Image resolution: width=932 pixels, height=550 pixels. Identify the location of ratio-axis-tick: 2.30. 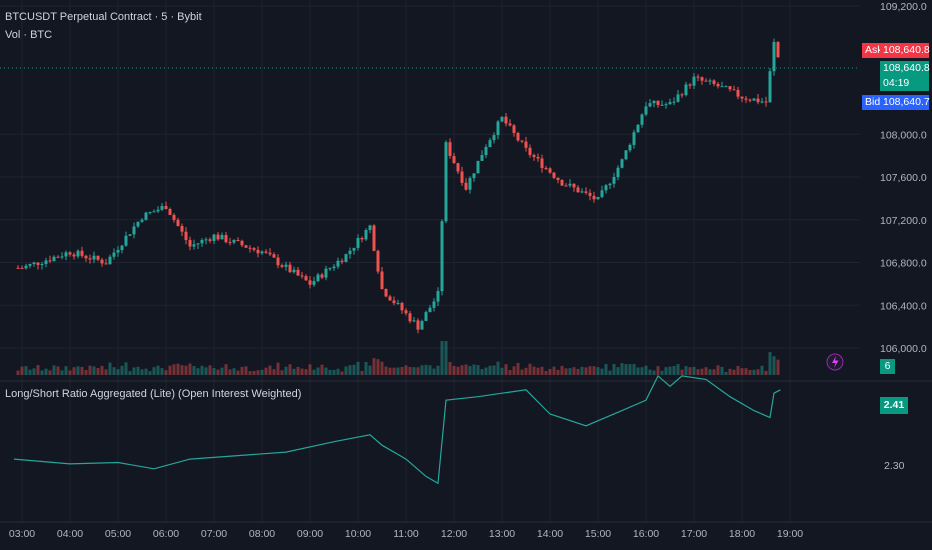
(894, 466).